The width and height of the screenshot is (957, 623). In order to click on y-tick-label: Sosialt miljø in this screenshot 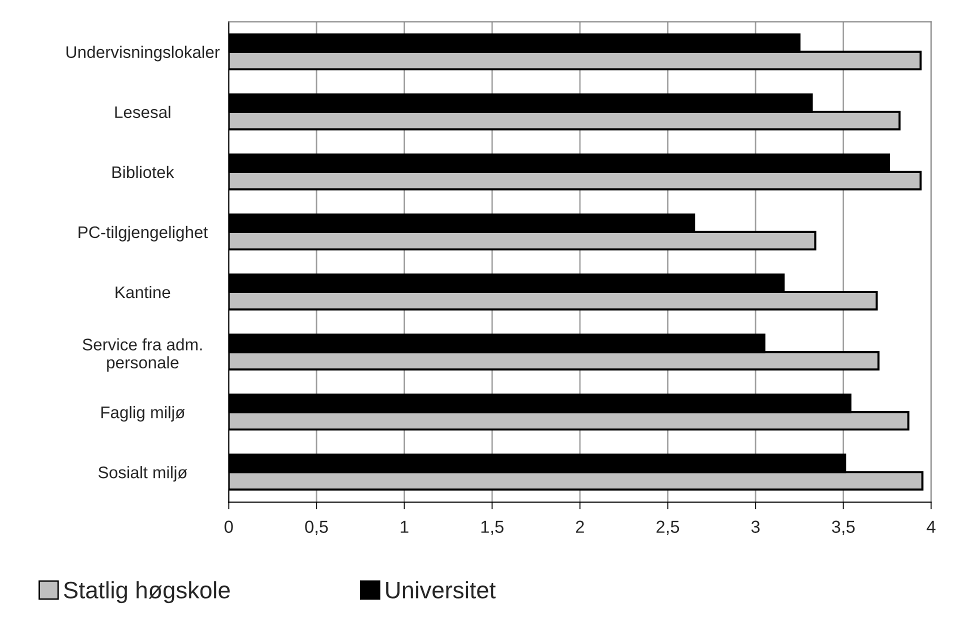, I will do `click(143, 474)`.